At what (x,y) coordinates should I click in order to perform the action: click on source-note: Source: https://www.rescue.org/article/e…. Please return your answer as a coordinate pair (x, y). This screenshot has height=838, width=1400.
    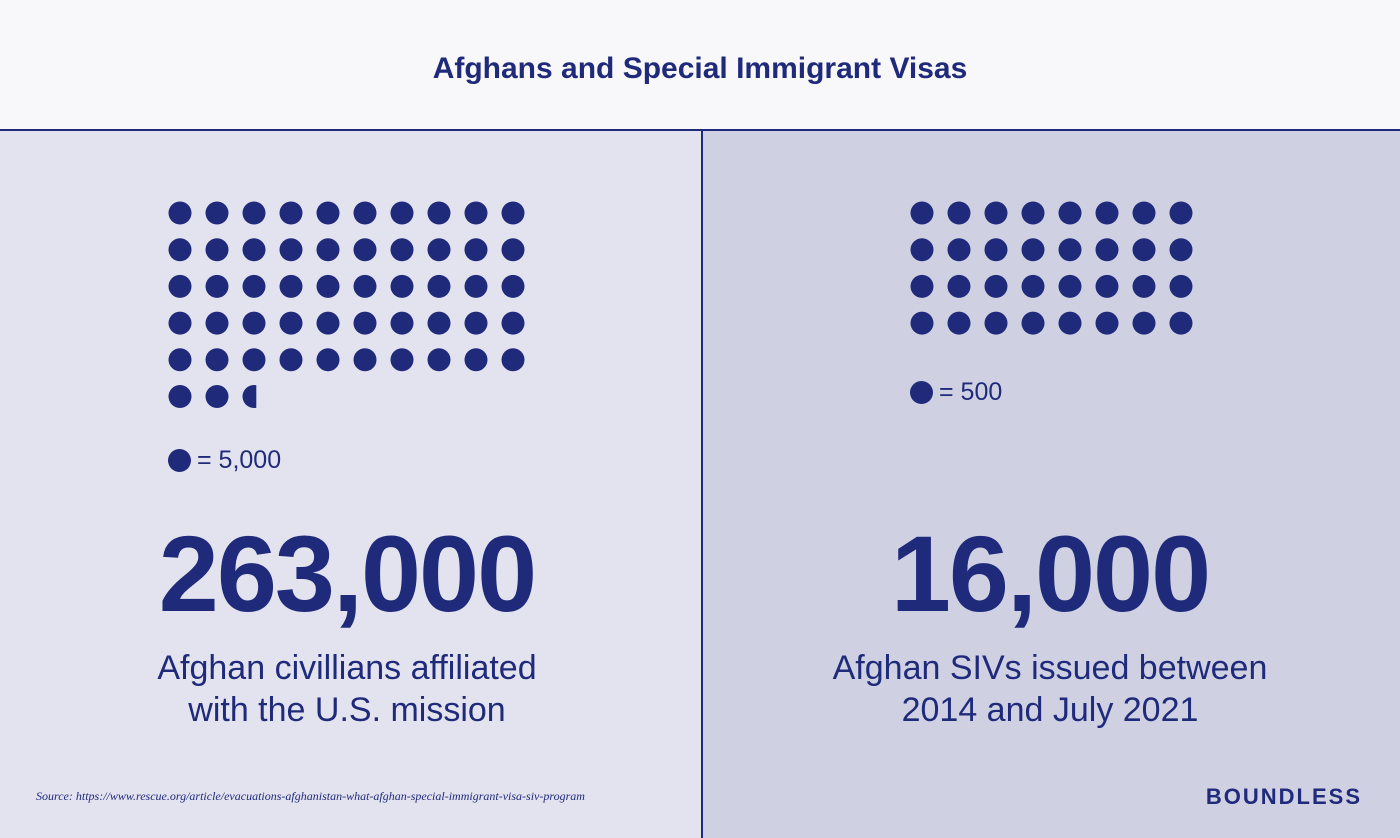
    Looking at the image, I should click on (310, 796).